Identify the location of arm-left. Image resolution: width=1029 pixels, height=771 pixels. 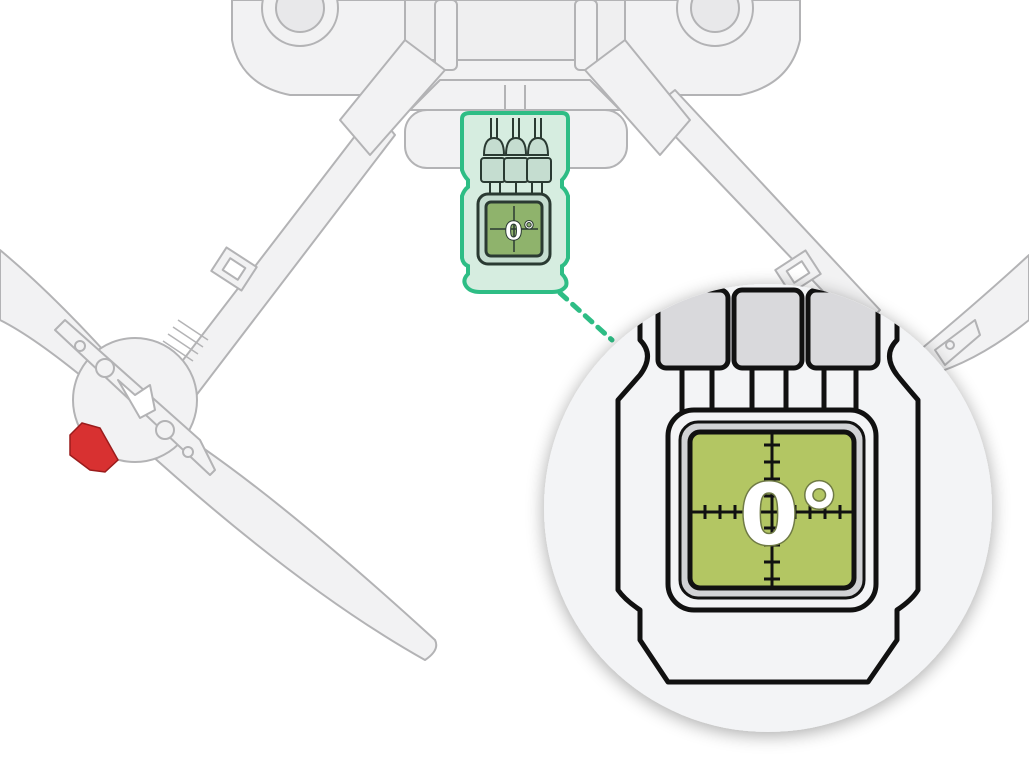
(277, 260).